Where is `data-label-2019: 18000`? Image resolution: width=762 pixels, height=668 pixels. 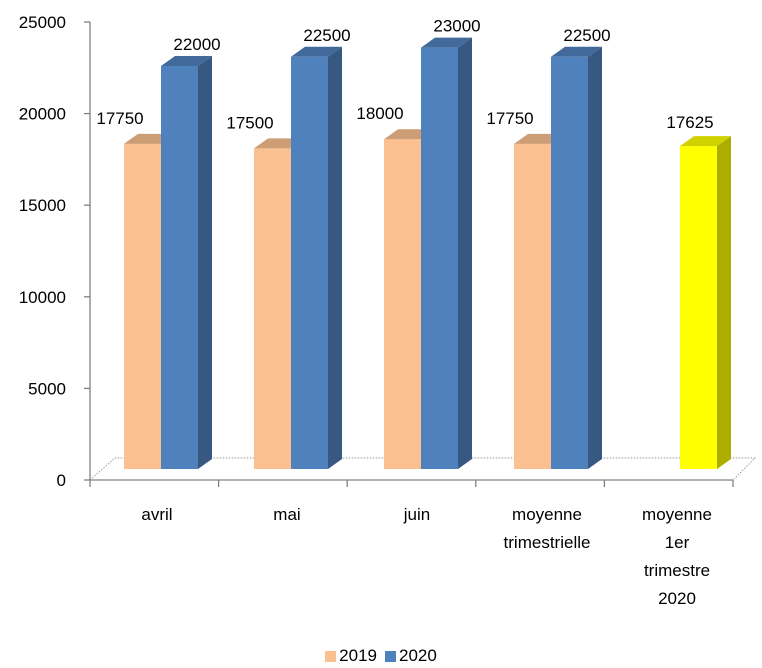 data-label-2019: 18000 is located at coordinates (379, 113).